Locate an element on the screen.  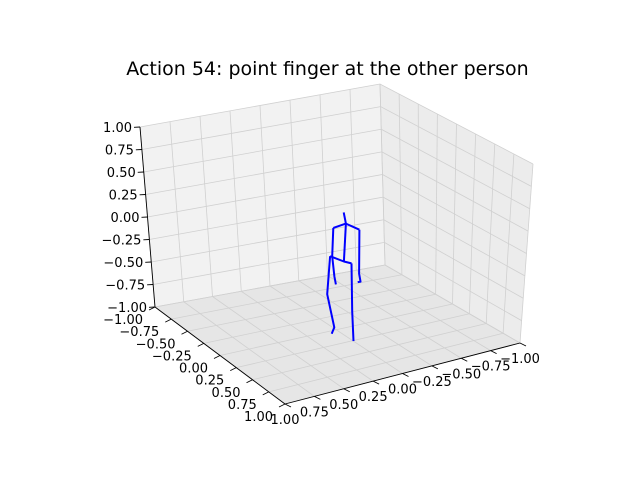
skeleton-shoulders is located at coordinates (346, 226).